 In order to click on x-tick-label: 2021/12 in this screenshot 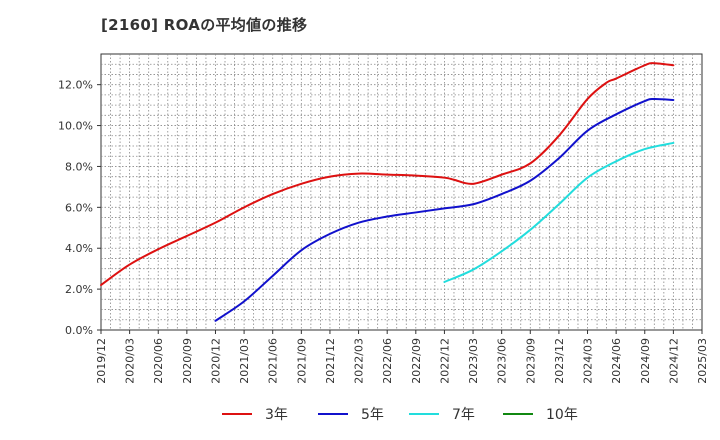, I will do `click(330, 361)`.